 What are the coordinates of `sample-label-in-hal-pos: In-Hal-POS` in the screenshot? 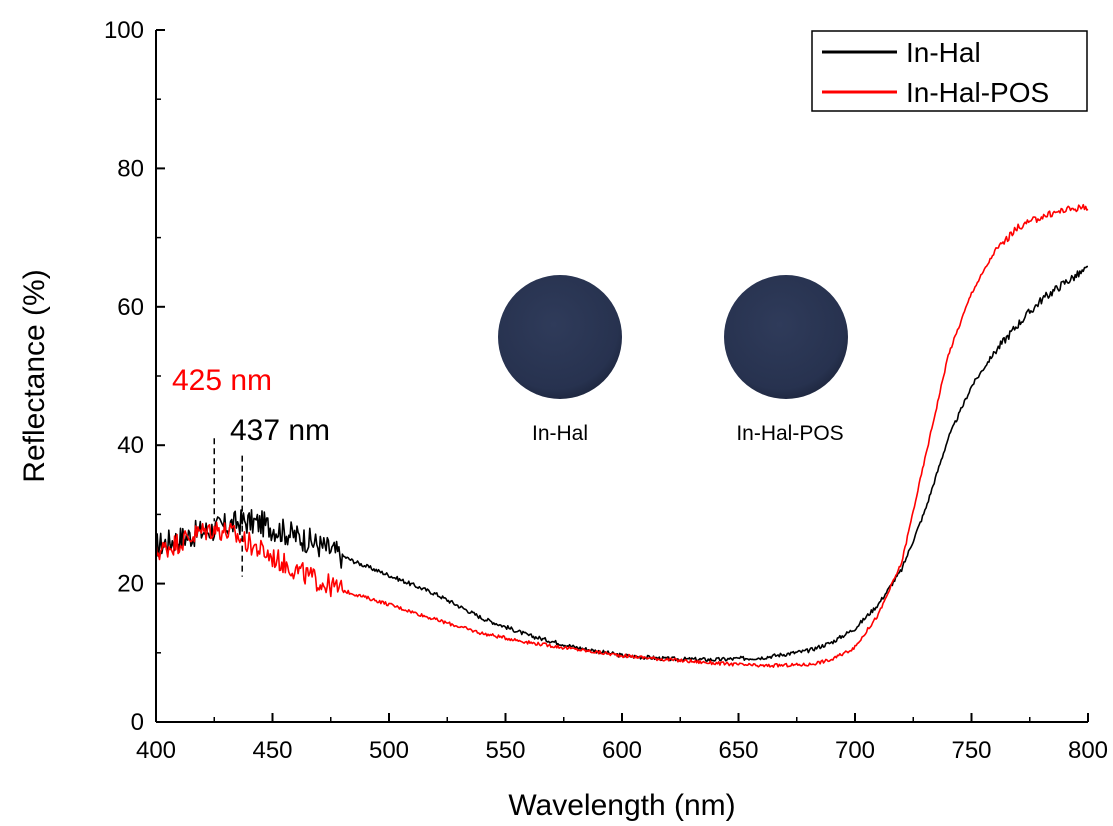 It's located at (789, 433).